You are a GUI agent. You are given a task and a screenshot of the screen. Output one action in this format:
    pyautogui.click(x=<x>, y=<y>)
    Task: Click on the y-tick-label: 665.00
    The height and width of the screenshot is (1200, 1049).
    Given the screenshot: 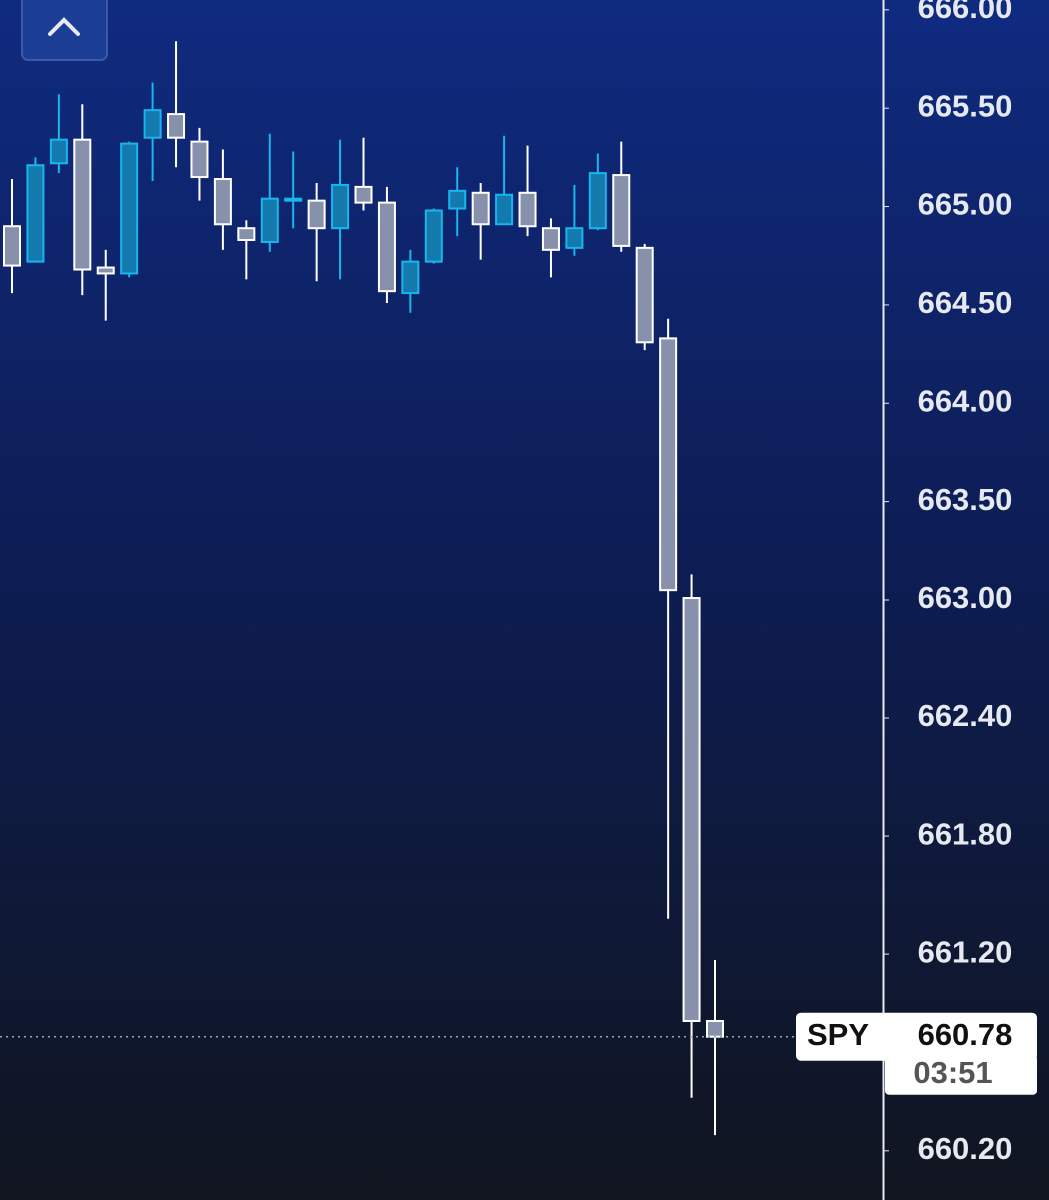 What is the action you would take?
    pyautogui.click(x=965, y=204)
    